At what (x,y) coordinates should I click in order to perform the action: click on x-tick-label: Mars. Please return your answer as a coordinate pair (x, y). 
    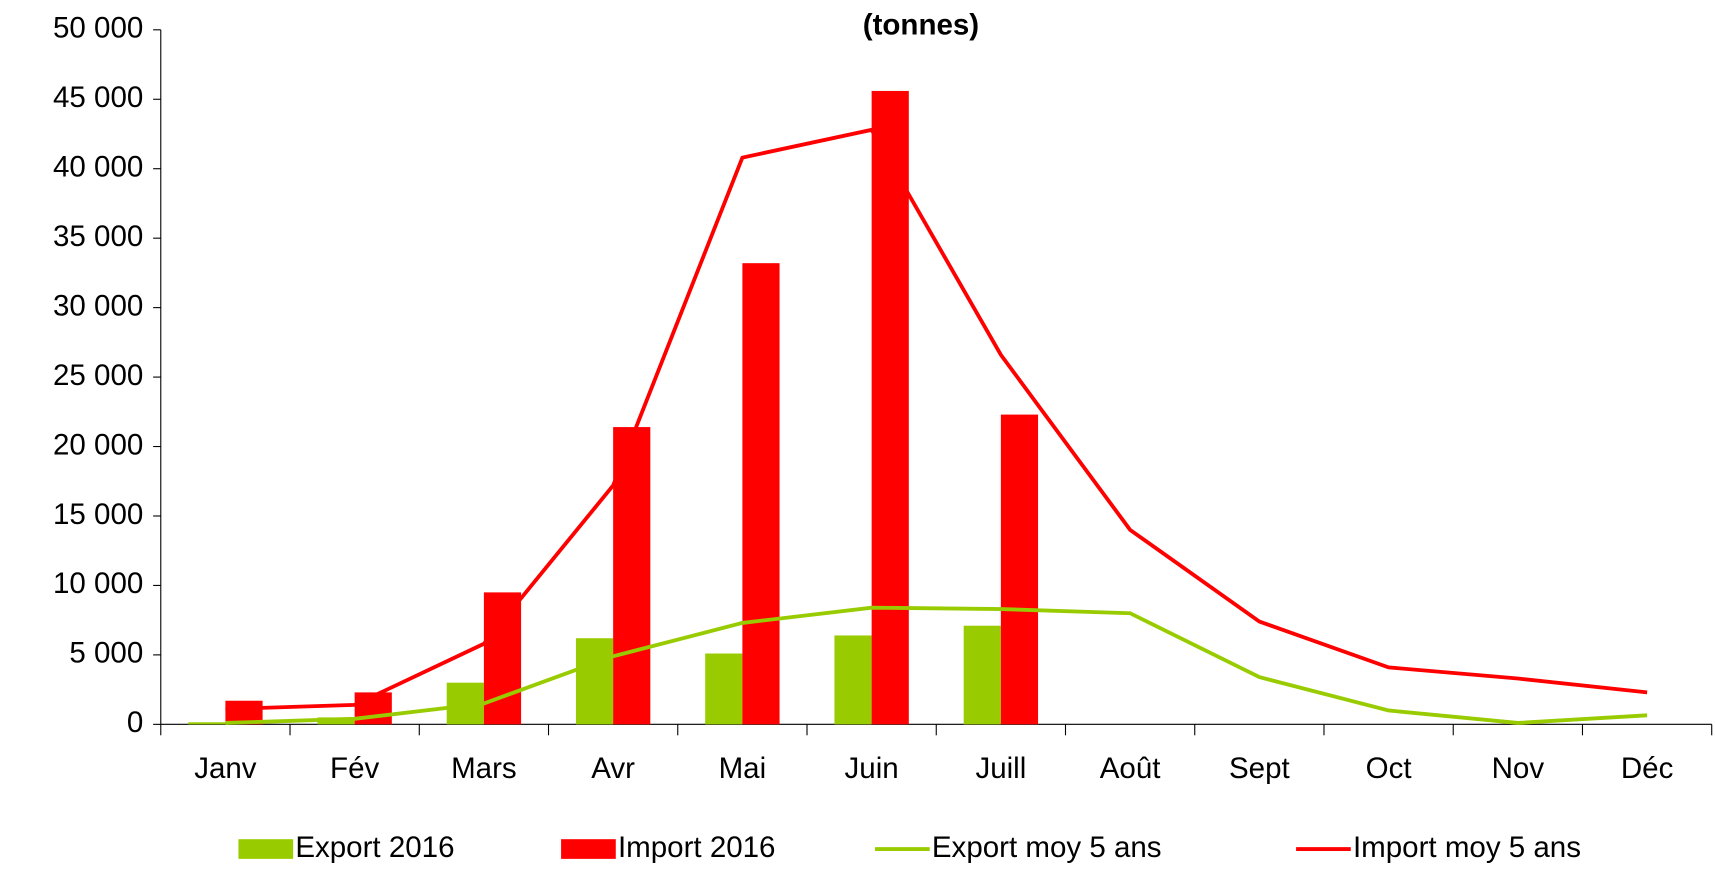
    Looking at the image, I should click on (484, 768).